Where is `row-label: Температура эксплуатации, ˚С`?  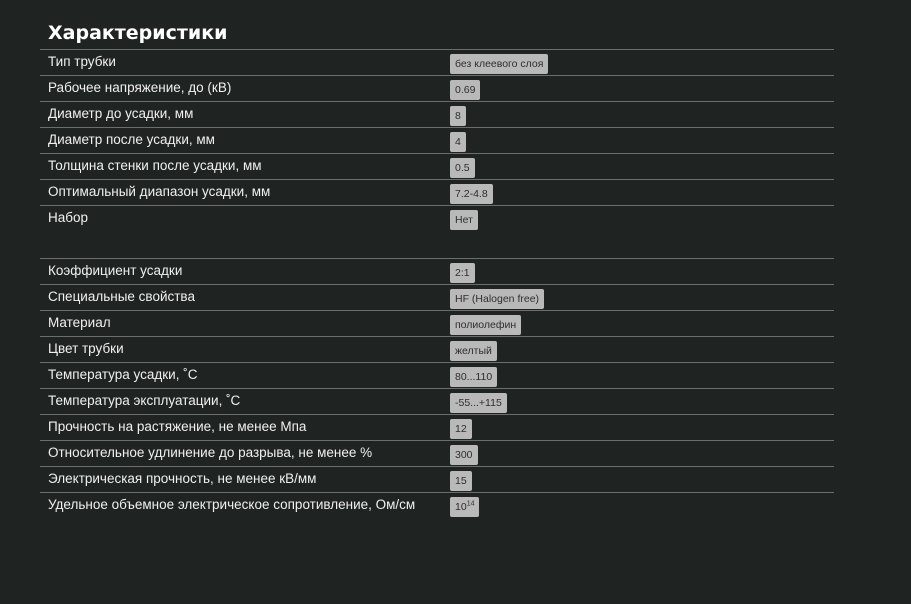 row-label: Температура эксплуатации, ˚С is located at coordinates (144, 400).